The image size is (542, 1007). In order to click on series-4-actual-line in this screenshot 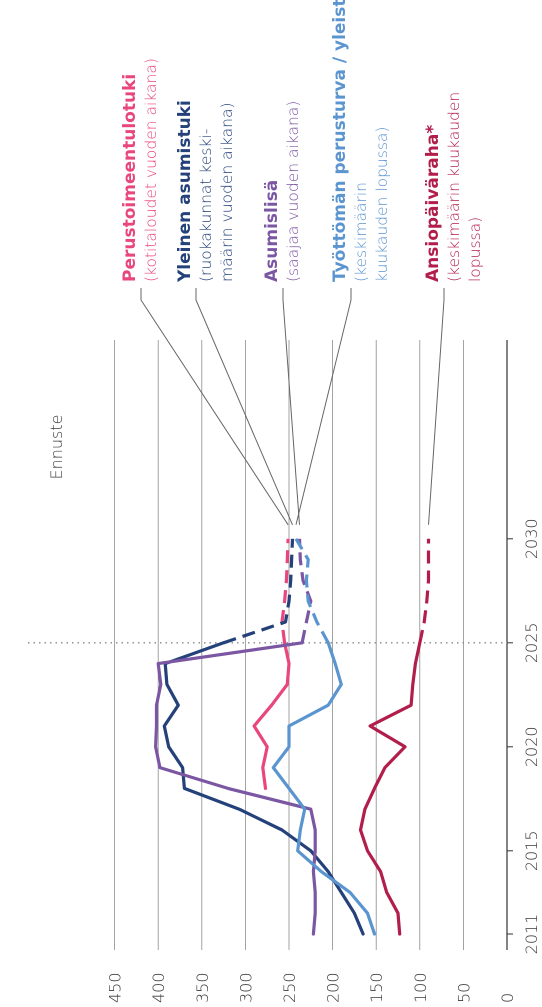, I will do `click(324, 788)`.